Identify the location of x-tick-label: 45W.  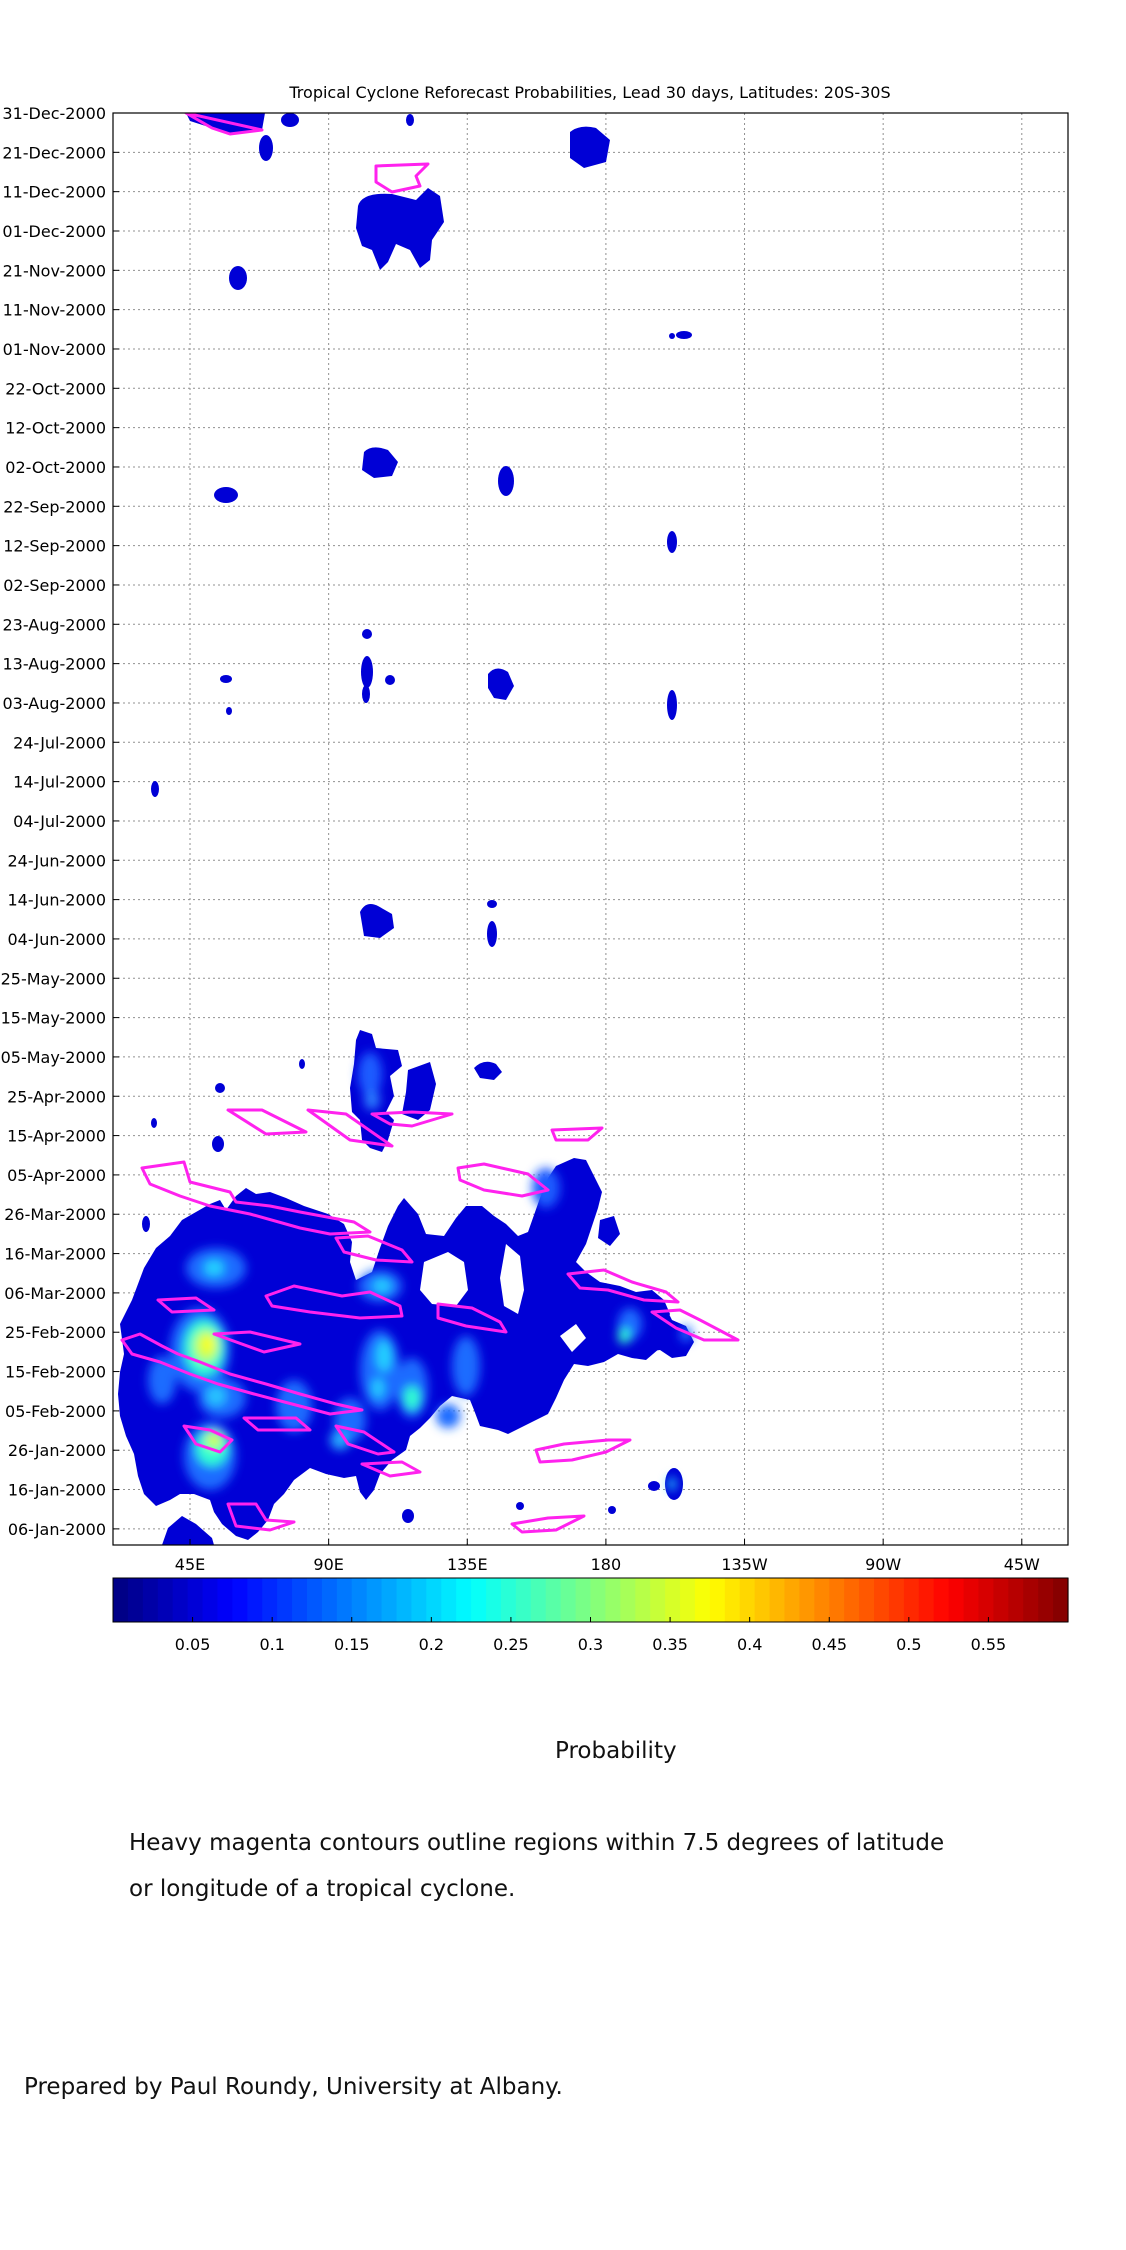
(1022, 1564).